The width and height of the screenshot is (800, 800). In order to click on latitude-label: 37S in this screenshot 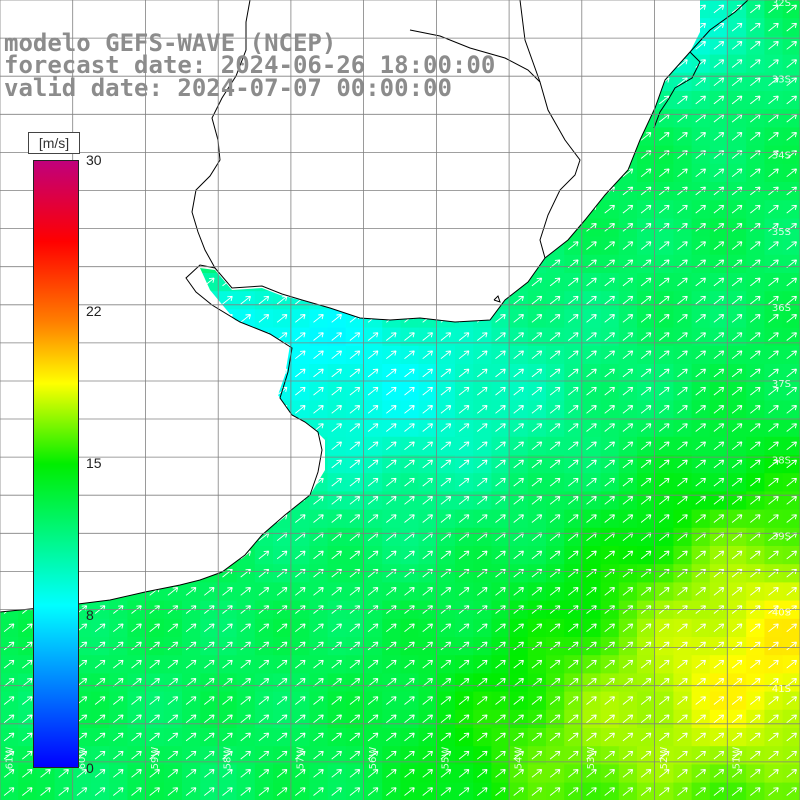, I will do `click(781, 384)`.